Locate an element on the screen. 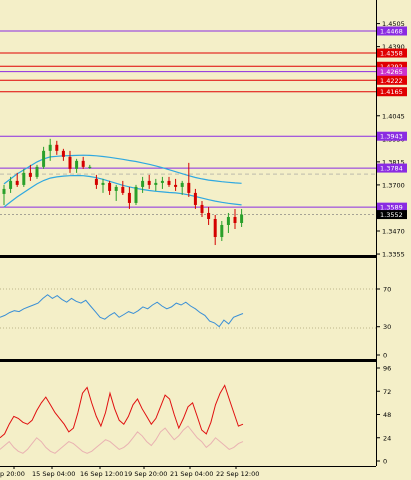 The image size is (411, 480). level-badge-label: 1.3943 is located at coordinates (391, 137).